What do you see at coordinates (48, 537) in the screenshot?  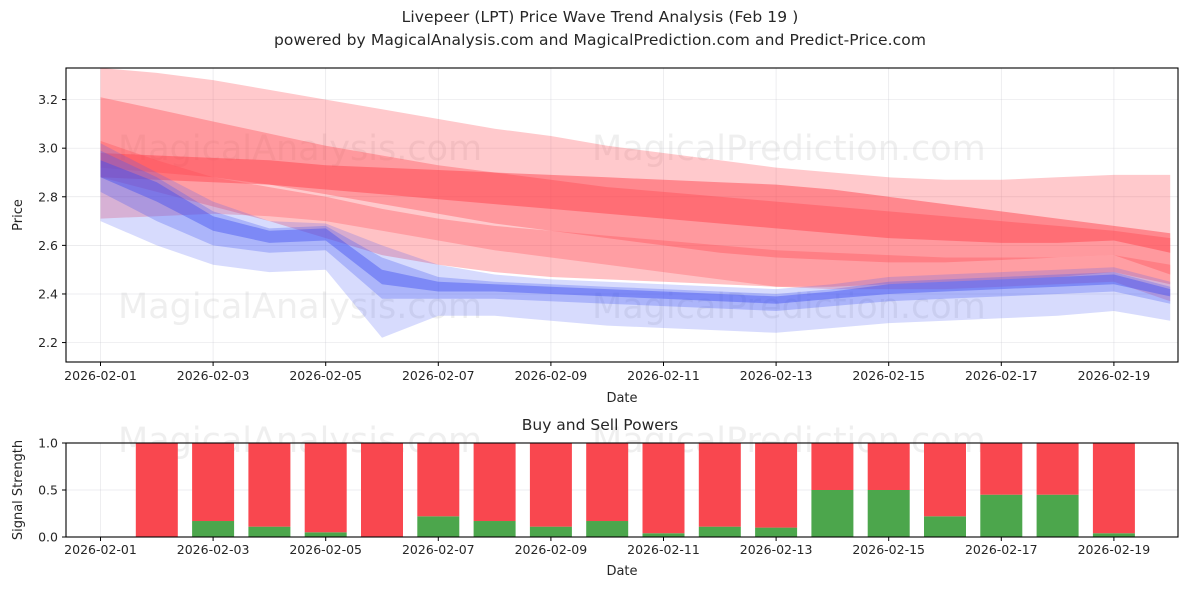 I see `y-tick-label: 0.0` at bounding box center [48, 537].